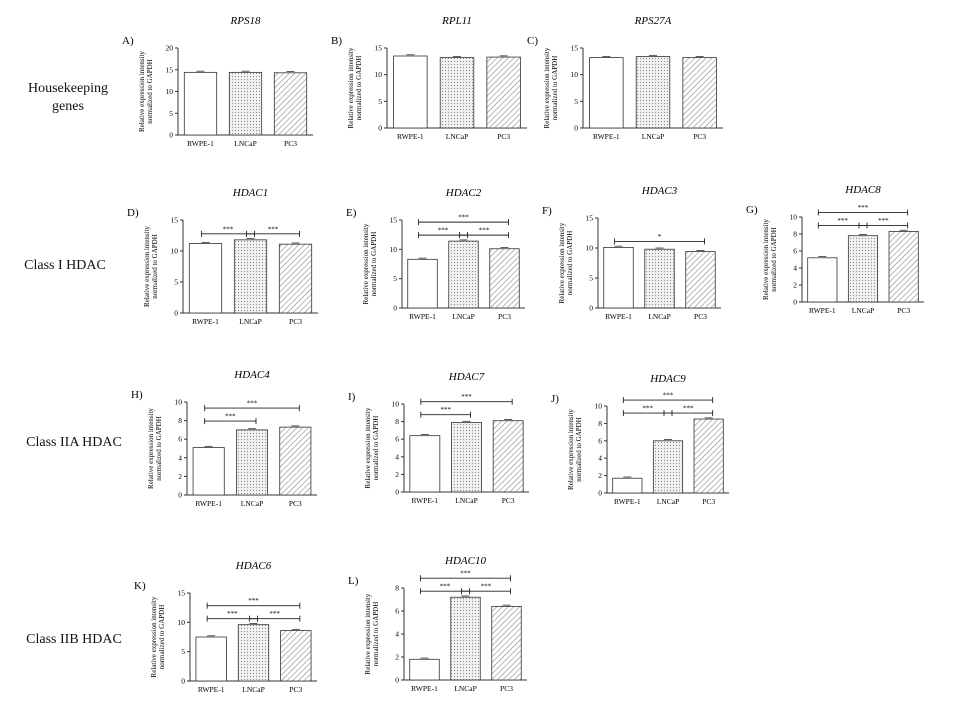 This screenshot has width=955, height=717. Describe the element at coordinates (74, 443) in the screenshot. I see `row-label-class-iia: Class IIA HDAC` at that location.